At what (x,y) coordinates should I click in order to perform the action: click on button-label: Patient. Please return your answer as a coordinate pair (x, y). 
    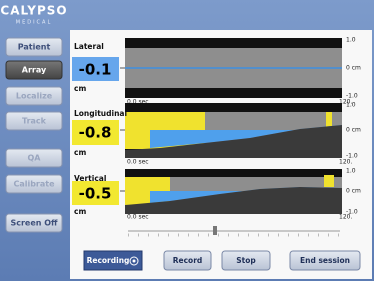
    Looking at the image, I should click on (34, 47).